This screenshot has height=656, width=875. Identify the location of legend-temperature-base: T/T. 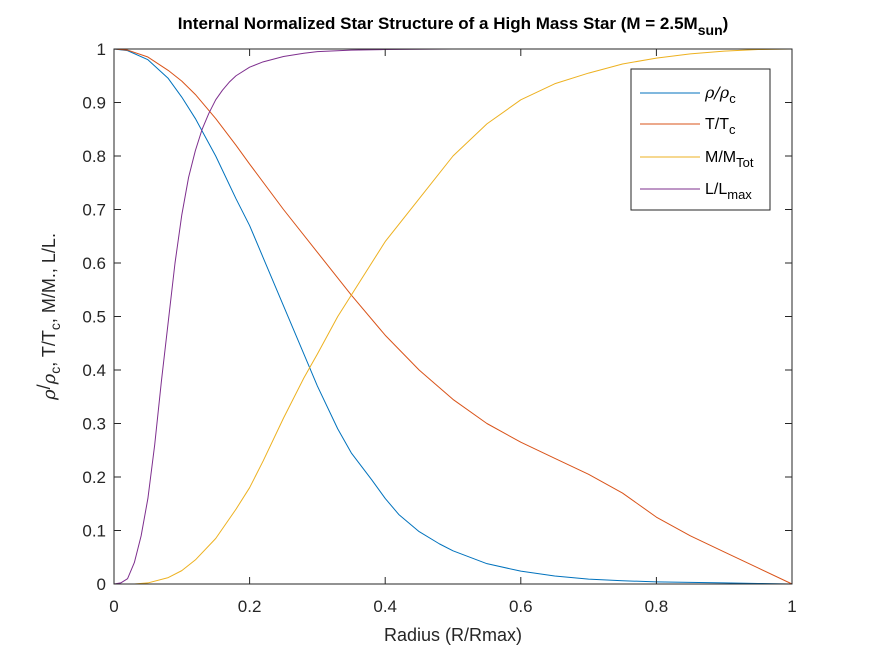
(717, 124).